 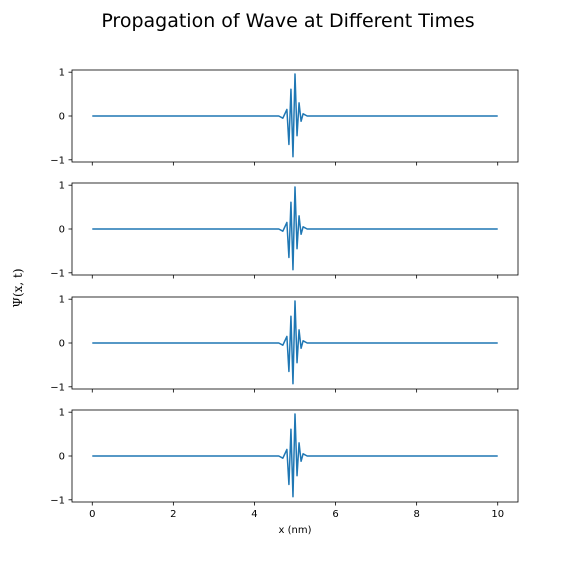 I want to click on panel-3: 1 0 −1, so click(x=284, y=344).